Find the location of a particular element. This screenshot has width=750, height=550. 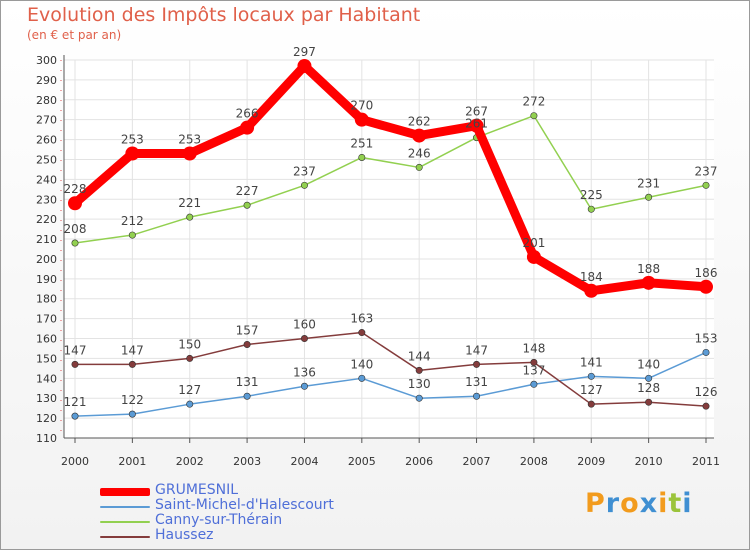

data-label: 266 is located at coordinates (247, 114).